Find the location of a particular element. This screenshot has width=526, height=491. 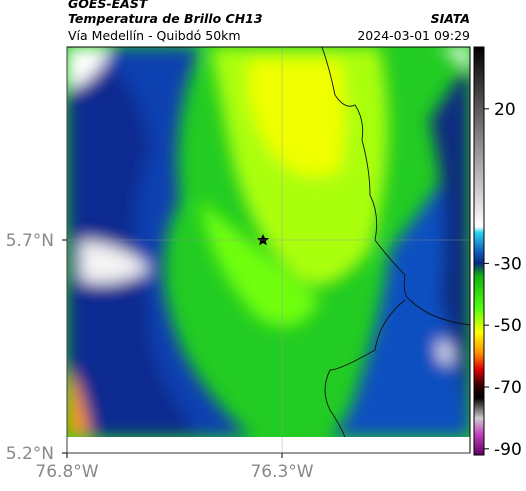

x-tick-label: 76.3°W is located at coordinates (281, 472).